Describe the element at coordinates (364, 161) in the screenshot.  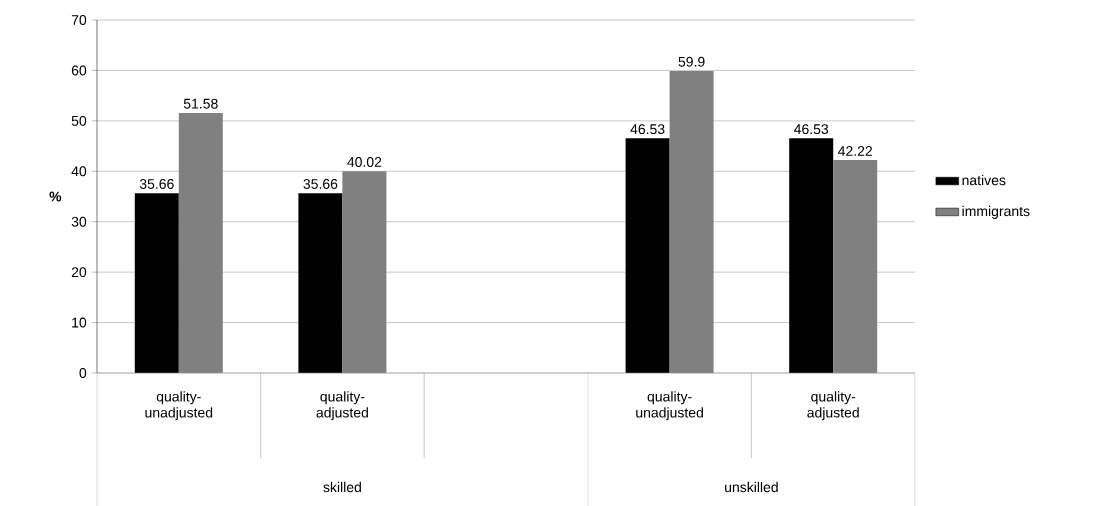
I see `data-label: 40.02` at that location.